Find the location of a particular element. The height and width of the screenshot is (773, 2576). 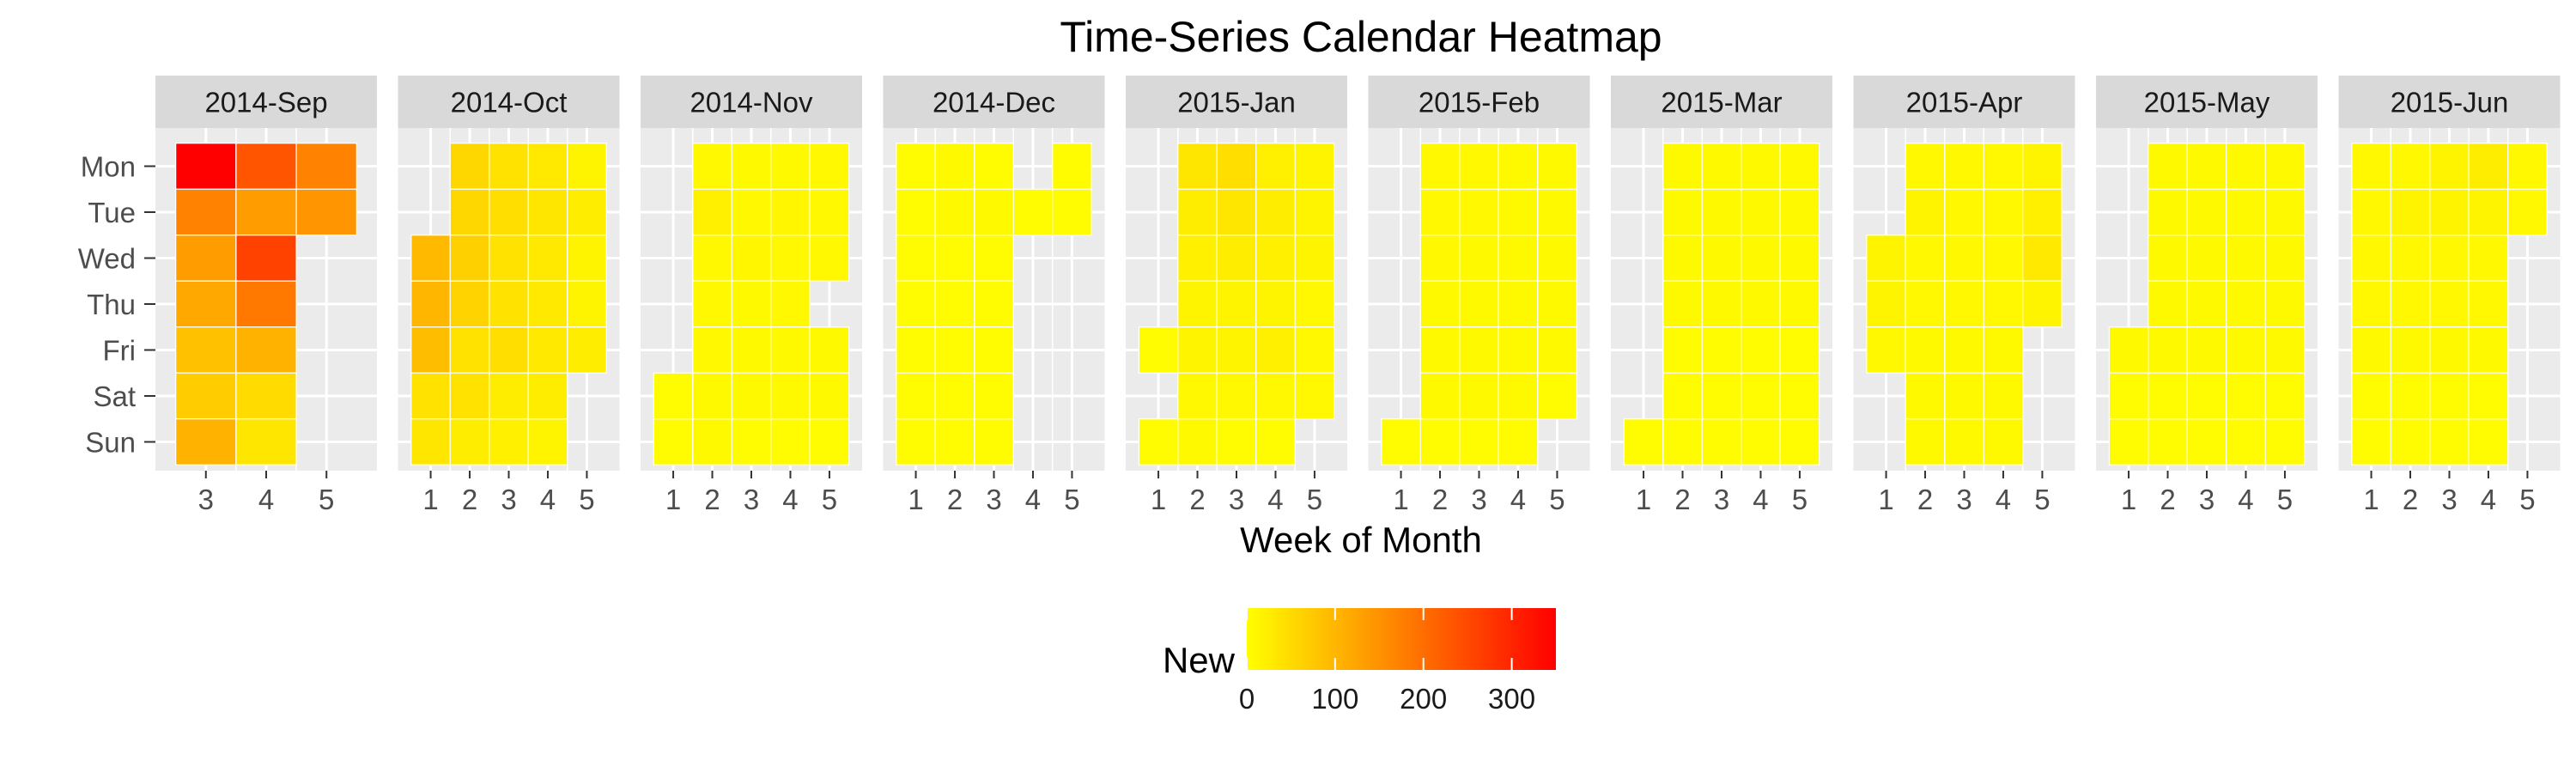

x-tick-label: 2 is located at coordinates (2411, 499).